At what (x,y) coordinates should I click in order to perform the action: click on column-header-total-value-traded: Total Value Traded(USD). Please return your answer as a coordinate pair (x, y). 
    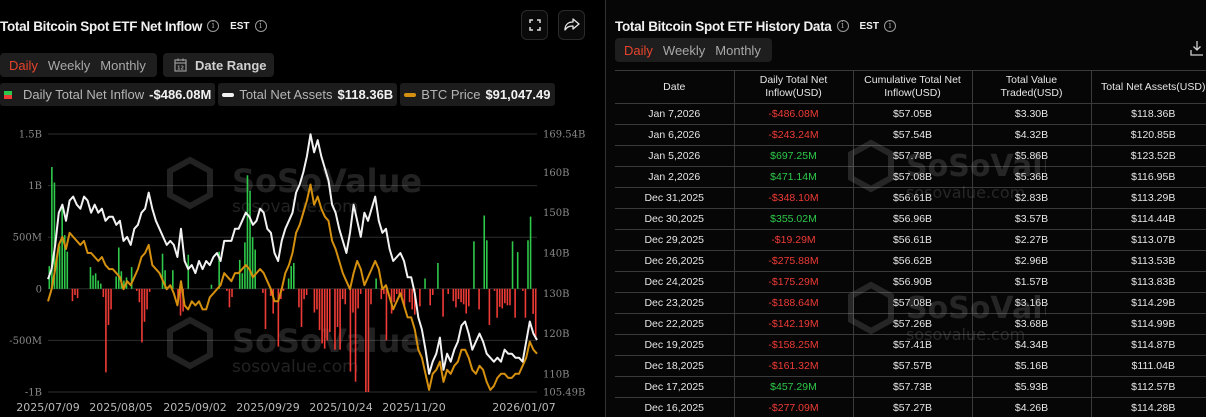
    Looking at the image, I should click on (1032, 87).